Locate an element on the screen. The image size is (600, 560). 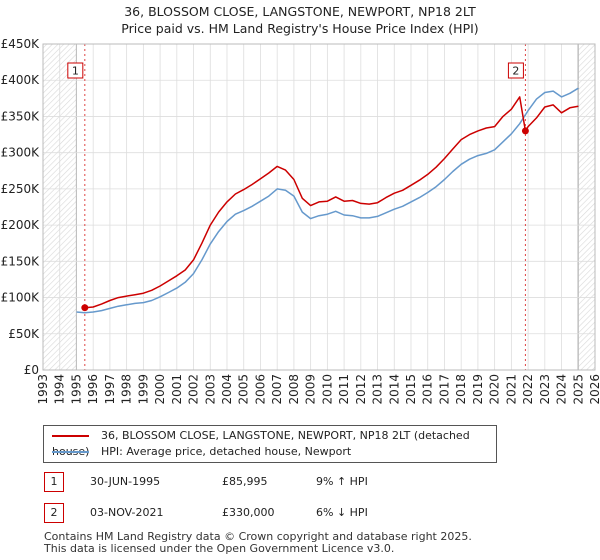
x-tick-label: 2014 is located at coordinates (394, 389).